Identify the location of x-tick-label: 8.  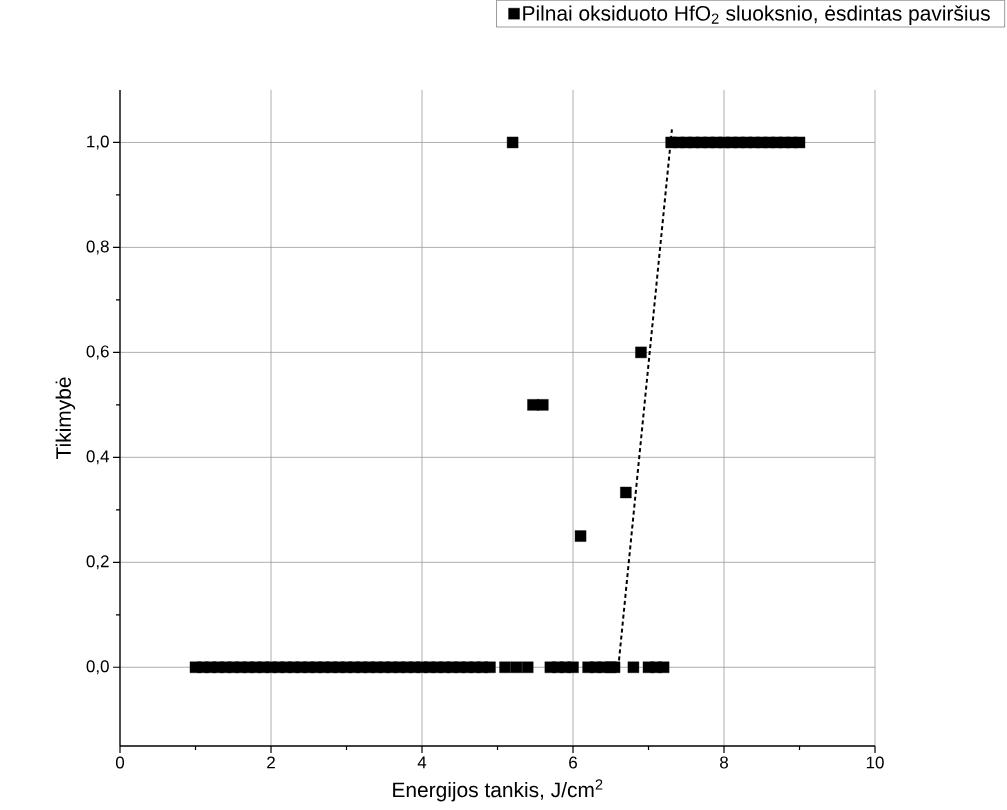
(724, 762).